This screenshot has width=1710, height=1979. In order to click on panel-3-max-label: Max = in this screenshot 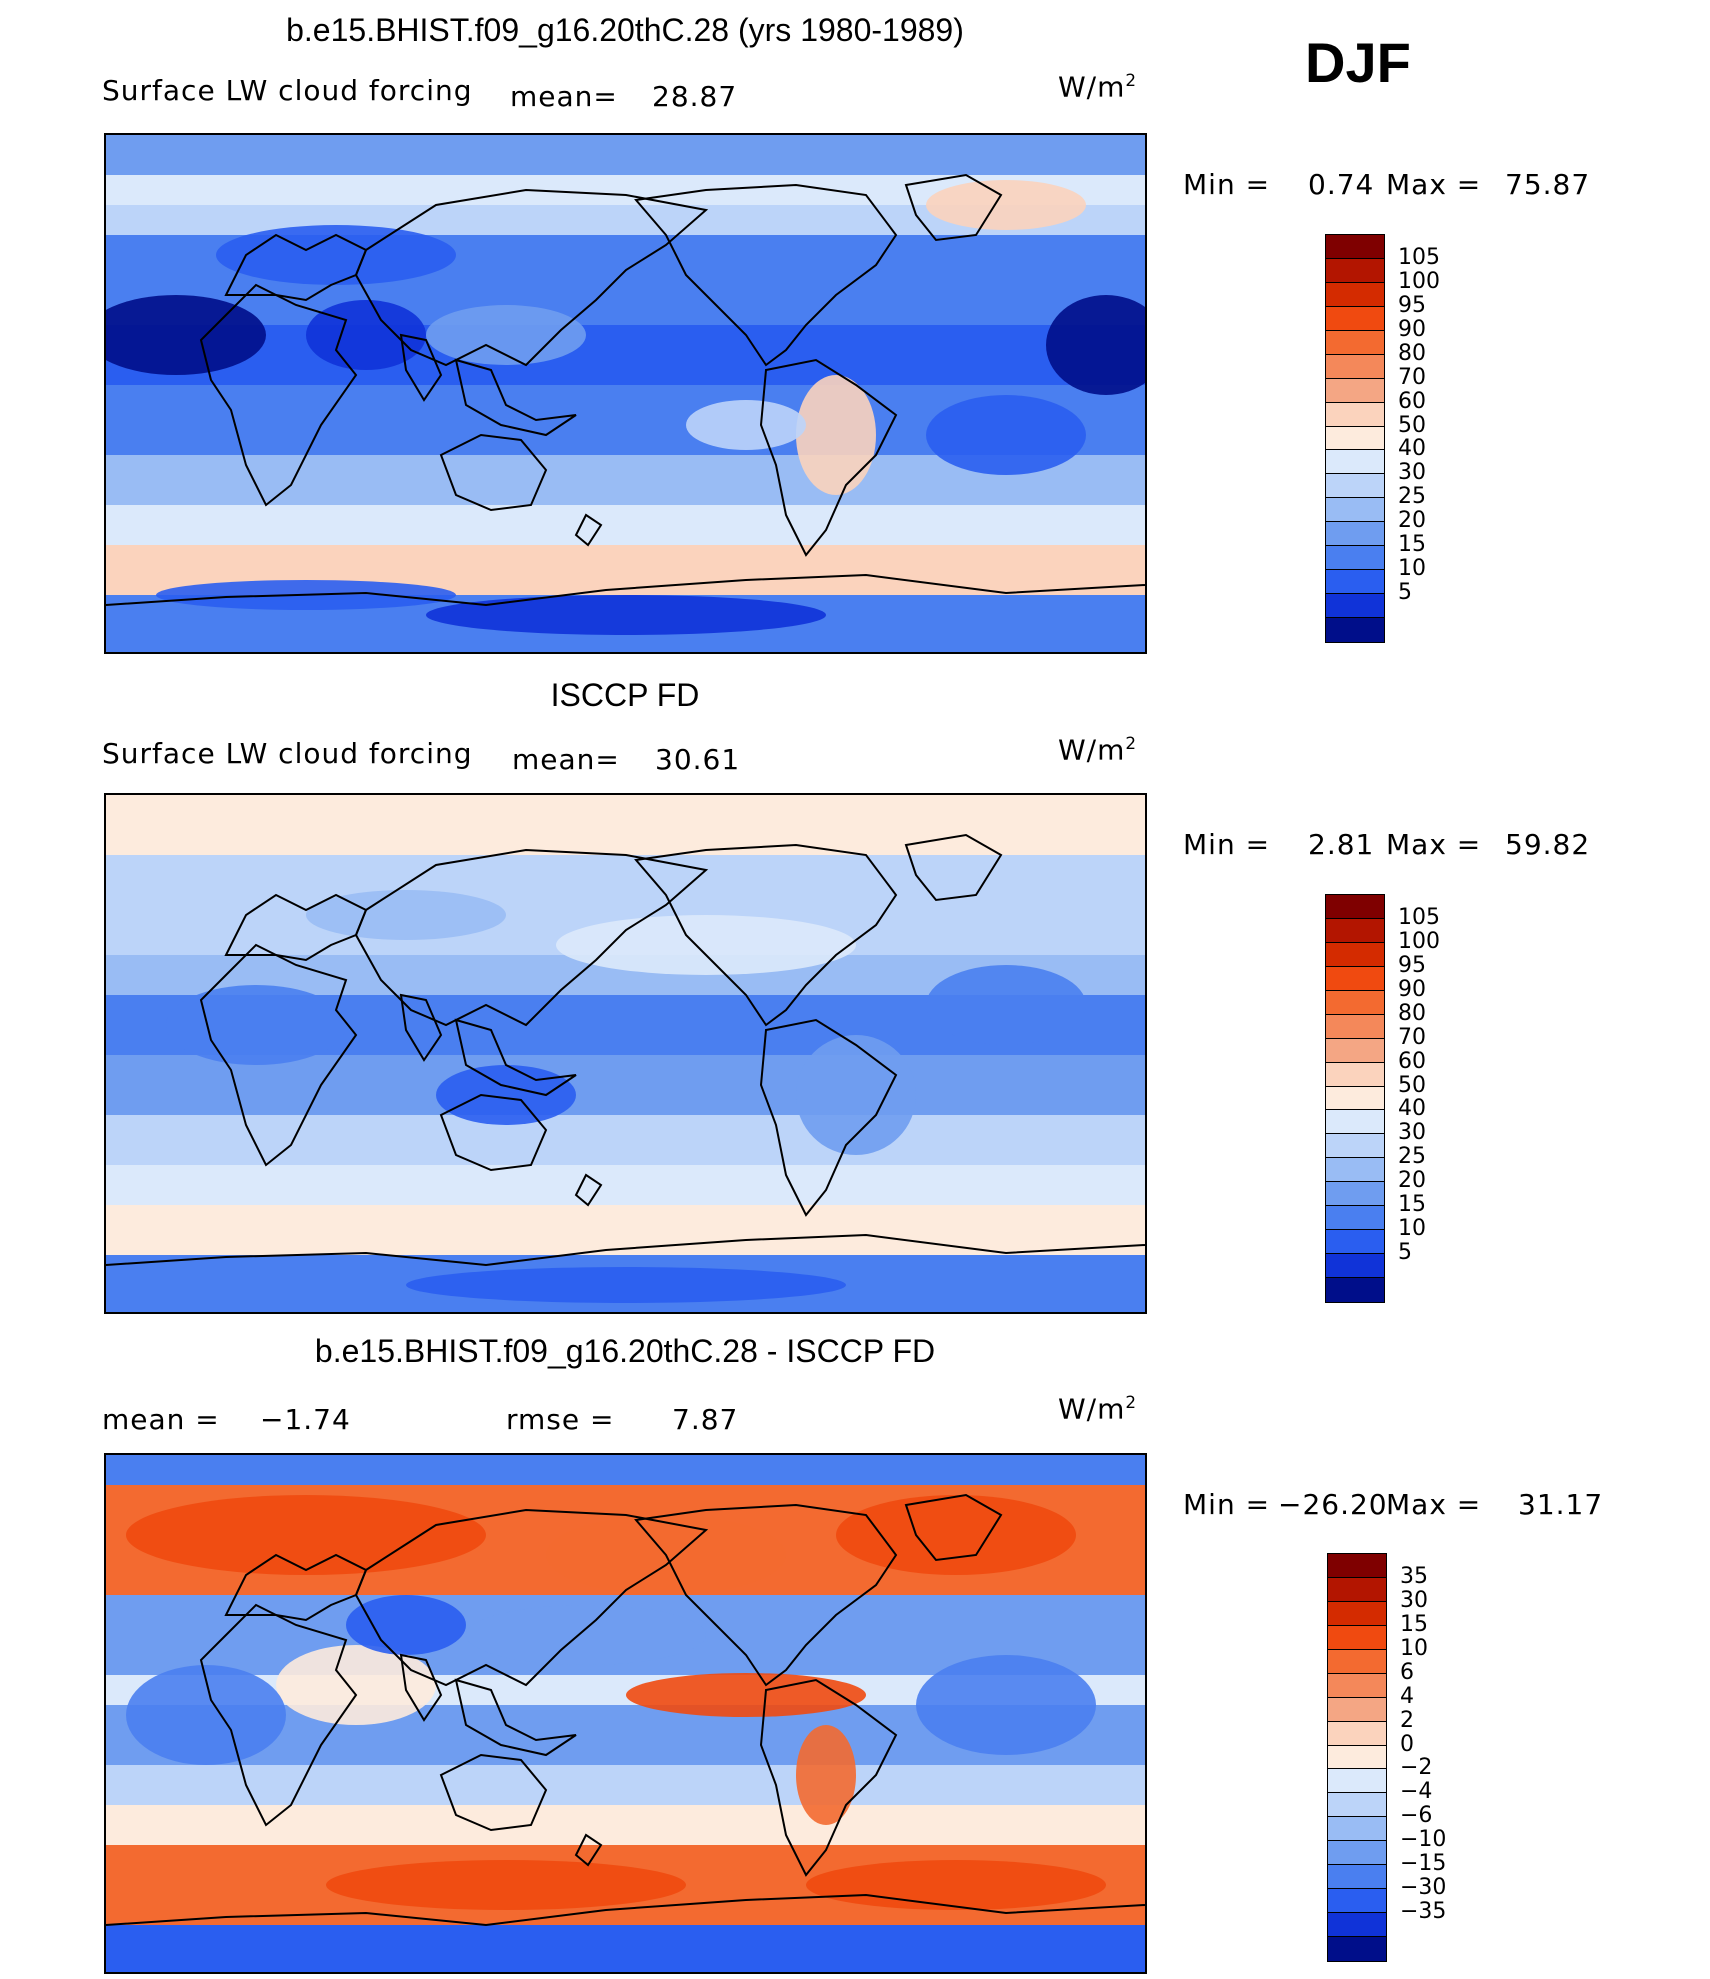, I will do `click(1434, 1504)`.